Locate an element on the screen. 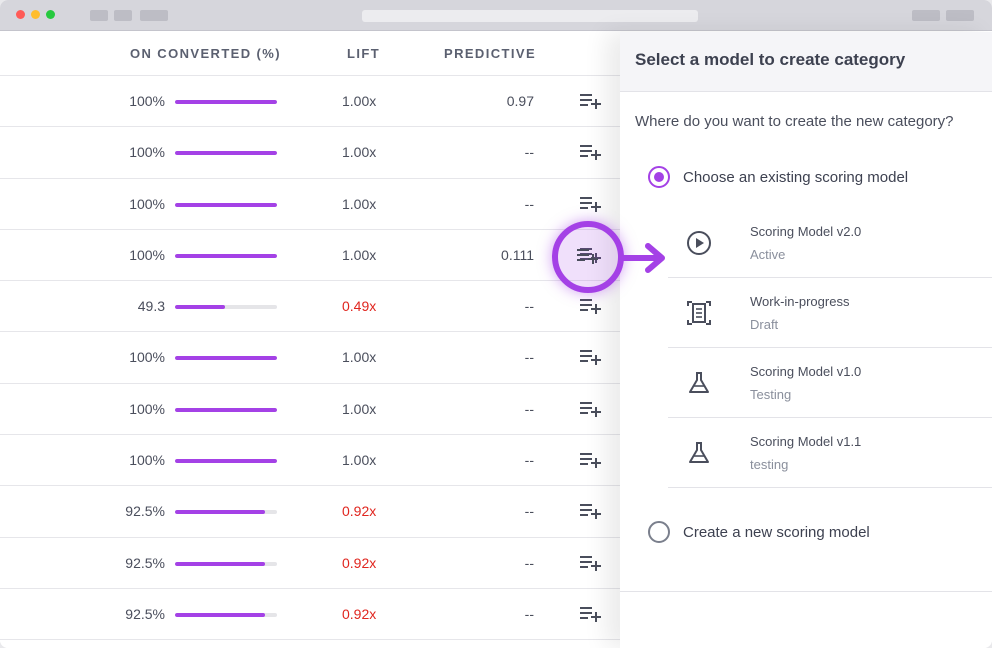  maximize-window-button is located at coordinates (50, 14).